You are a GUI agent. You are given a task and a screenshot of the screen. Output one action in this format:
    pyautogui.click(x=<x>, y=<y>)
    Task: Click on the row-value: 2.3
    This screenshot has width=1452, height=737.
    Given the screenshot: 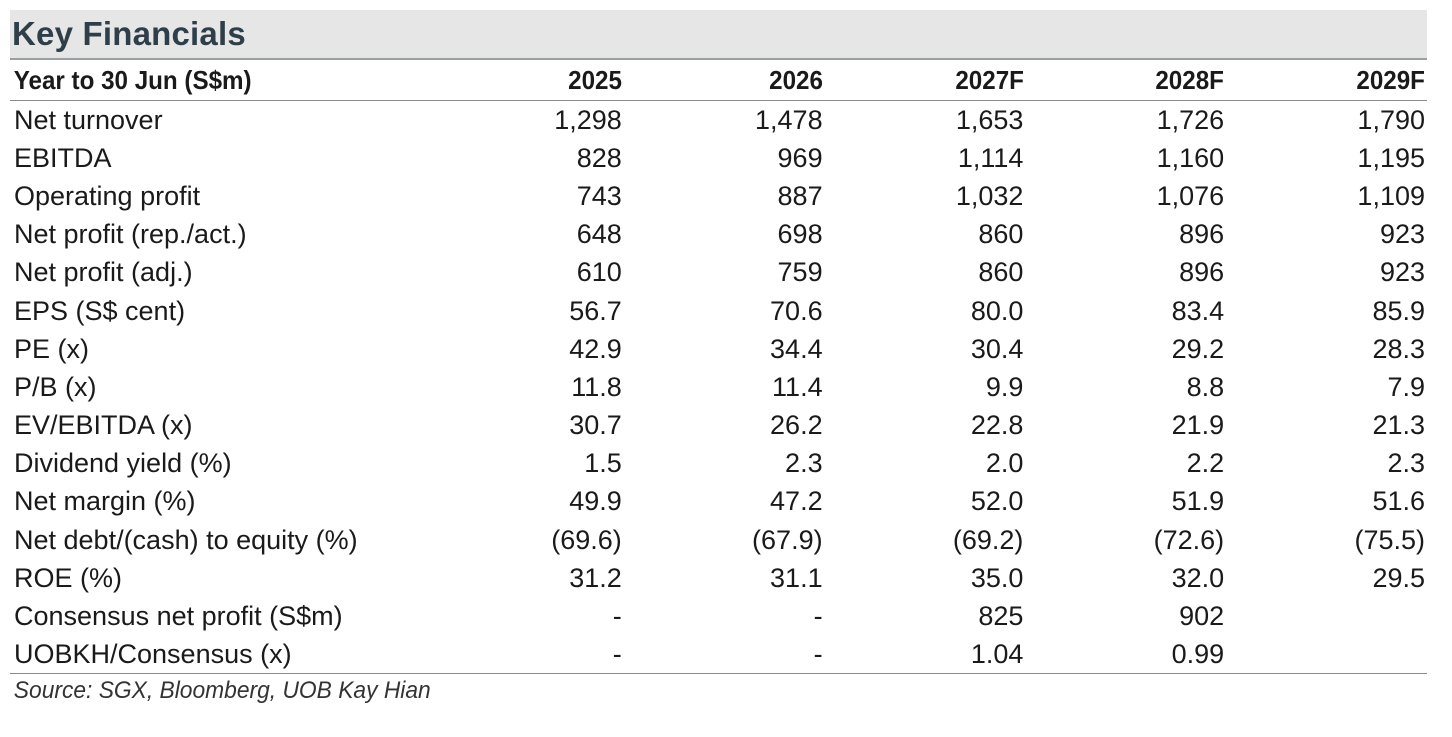 What is the action you would take?
    pyautogui.click(x=1406, y=463)
    